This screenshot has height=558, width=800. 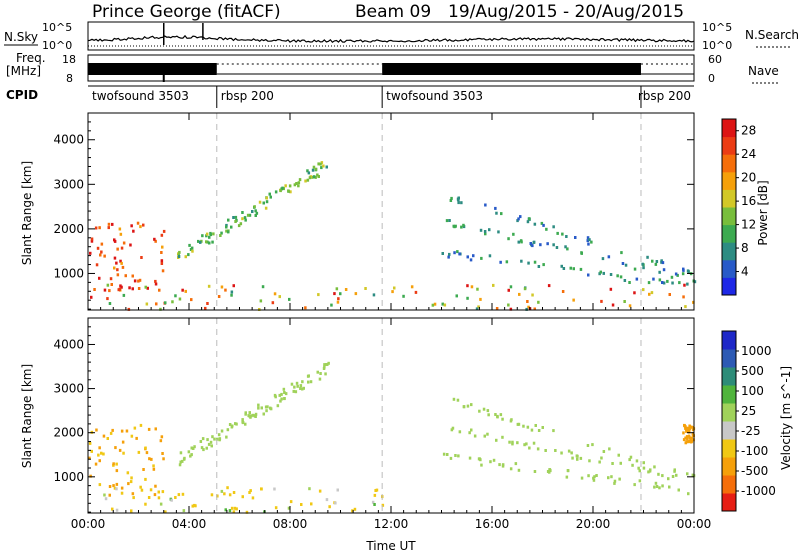 What do you see at coordinates (27, 416) in the screenshot?
I see `velocity-y-label: Slant Range [km]` at bounding box center [27, 416].